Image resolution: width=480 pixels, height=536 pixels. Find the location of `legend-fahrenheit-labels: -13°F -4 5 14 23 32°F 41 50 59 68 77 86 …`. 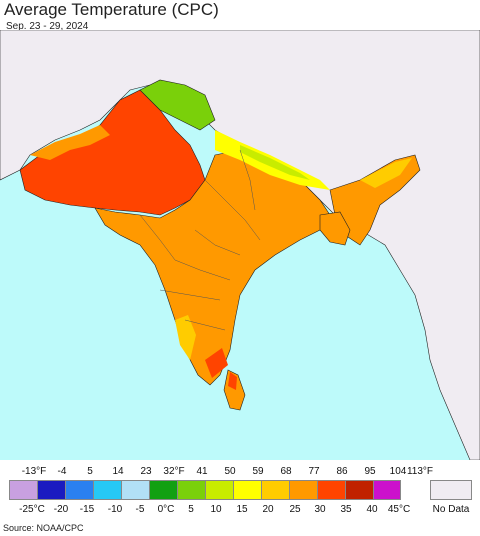

legend-fahrenheit-labels: -13°F -4 5 14 23 32°F 41 50 59 68 77 86 … is located at coordinates (240, 473).